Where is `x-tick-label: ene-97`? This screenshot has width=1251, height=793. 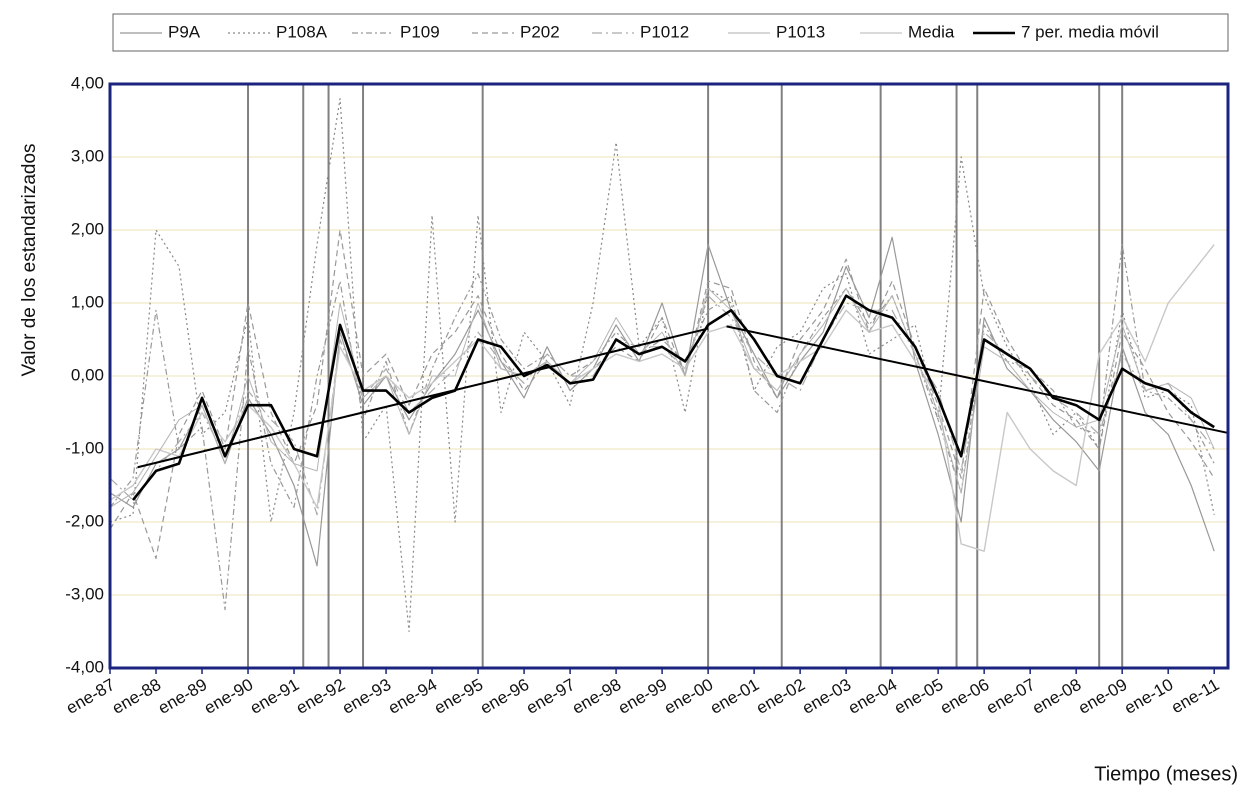 x-tick-label: ene-97 is located at coordinates (550, 696).